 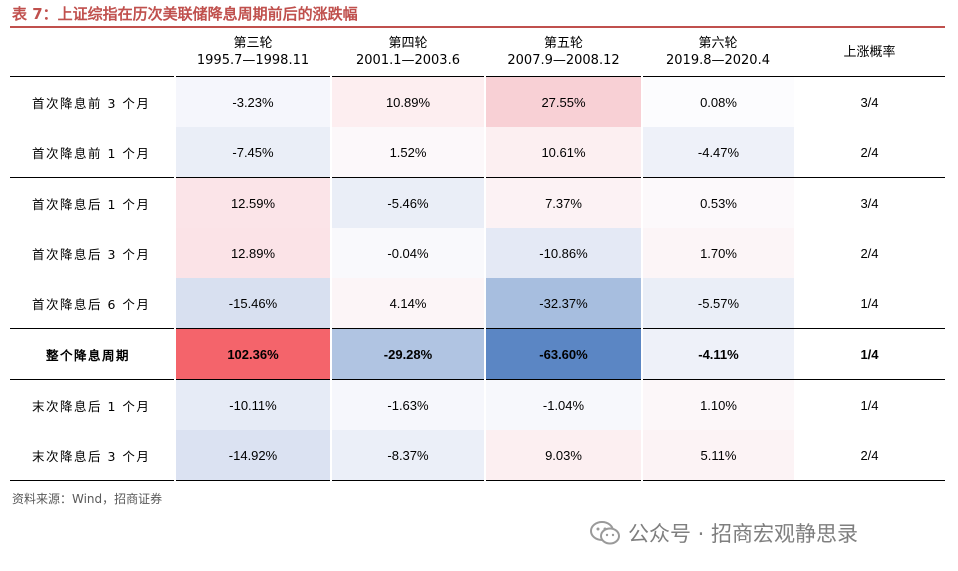 I want to click on row-label: 首次降息前 1 个月, so click(x=92, y=152).